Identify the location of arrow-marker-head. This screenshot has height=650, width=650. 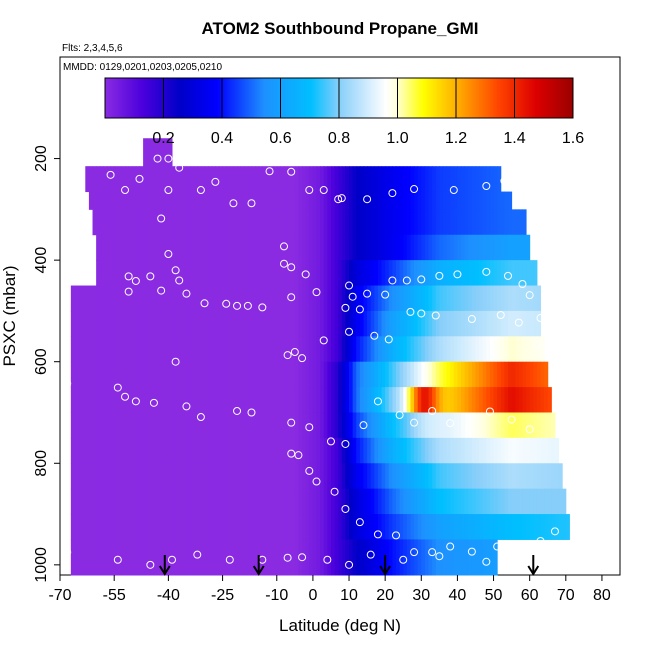
(164, 570).